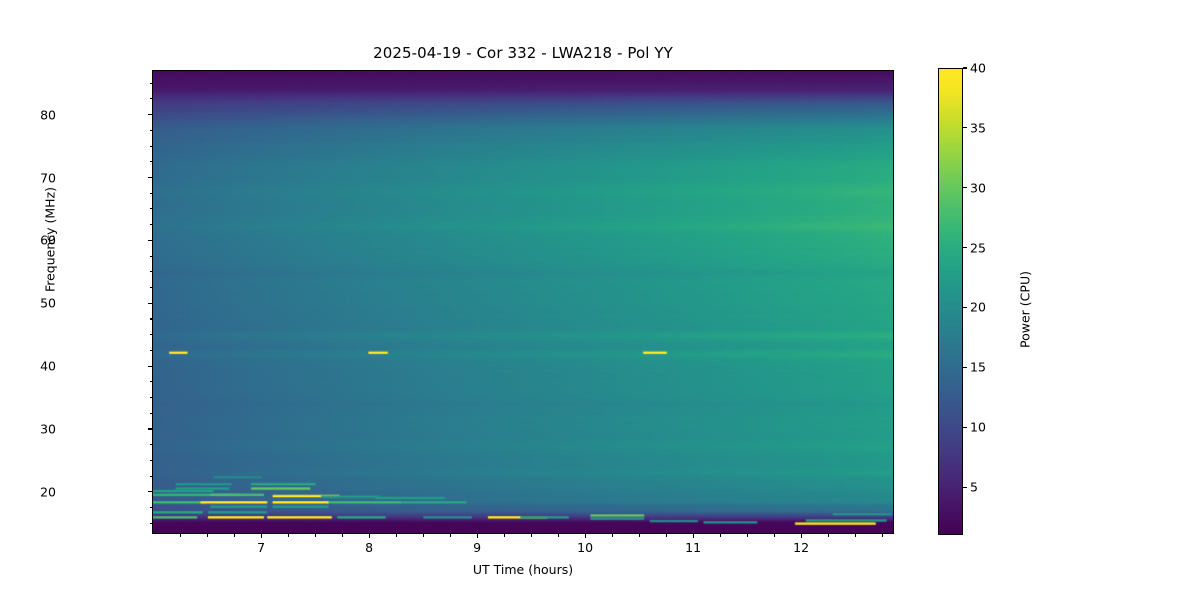 The width and height of the screenshot is (1200, 600). What do you see at coordinates (978, 68) in the screenshot?
I see `colorbar-tick-label: 40` at bounding box center [978, 68].